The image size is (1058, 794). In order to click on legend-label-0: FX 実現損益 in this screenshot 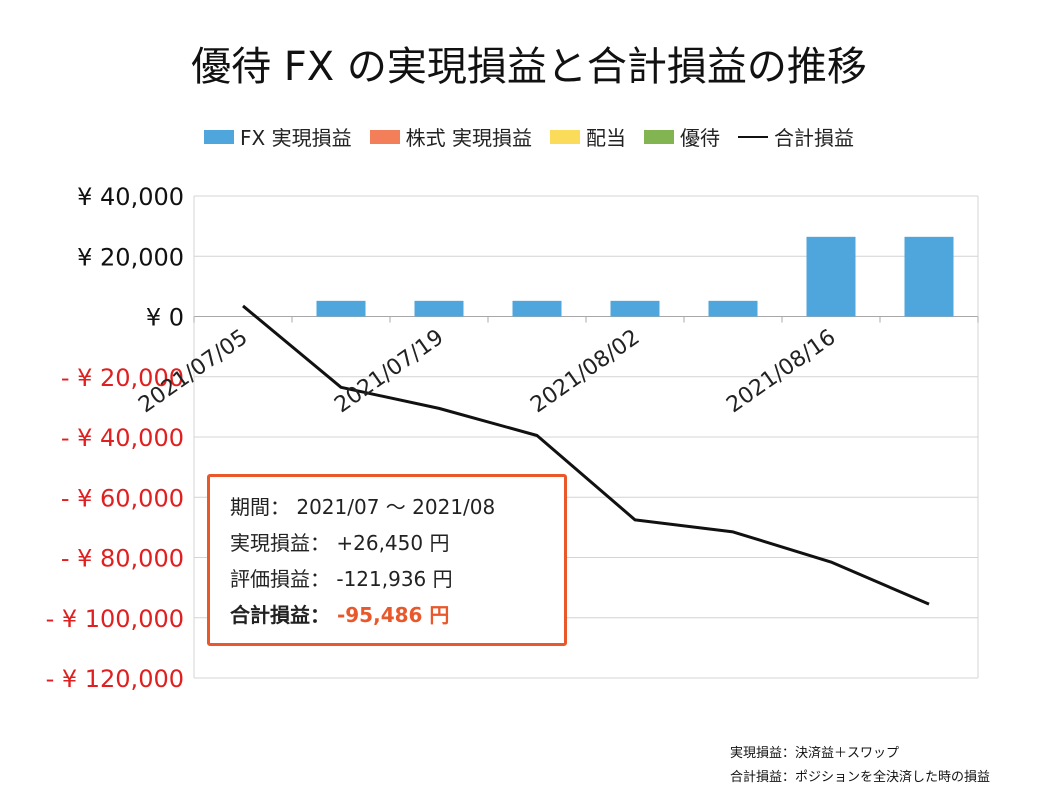, I will do `click(296, 138)`.